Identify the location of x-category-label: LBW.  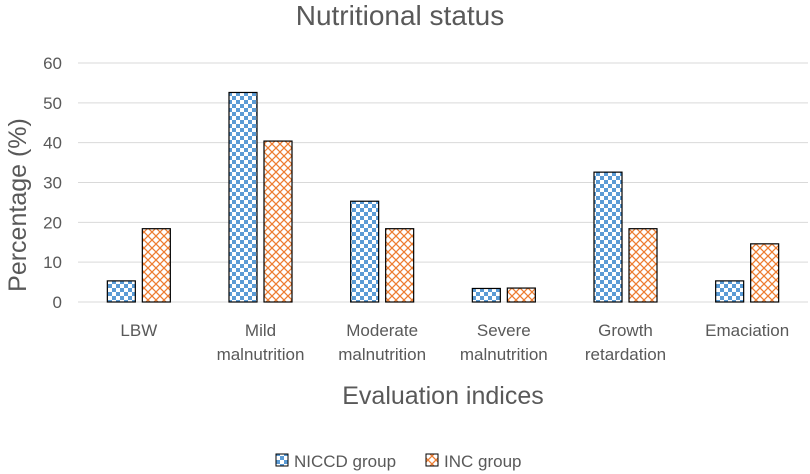
(138, 330).